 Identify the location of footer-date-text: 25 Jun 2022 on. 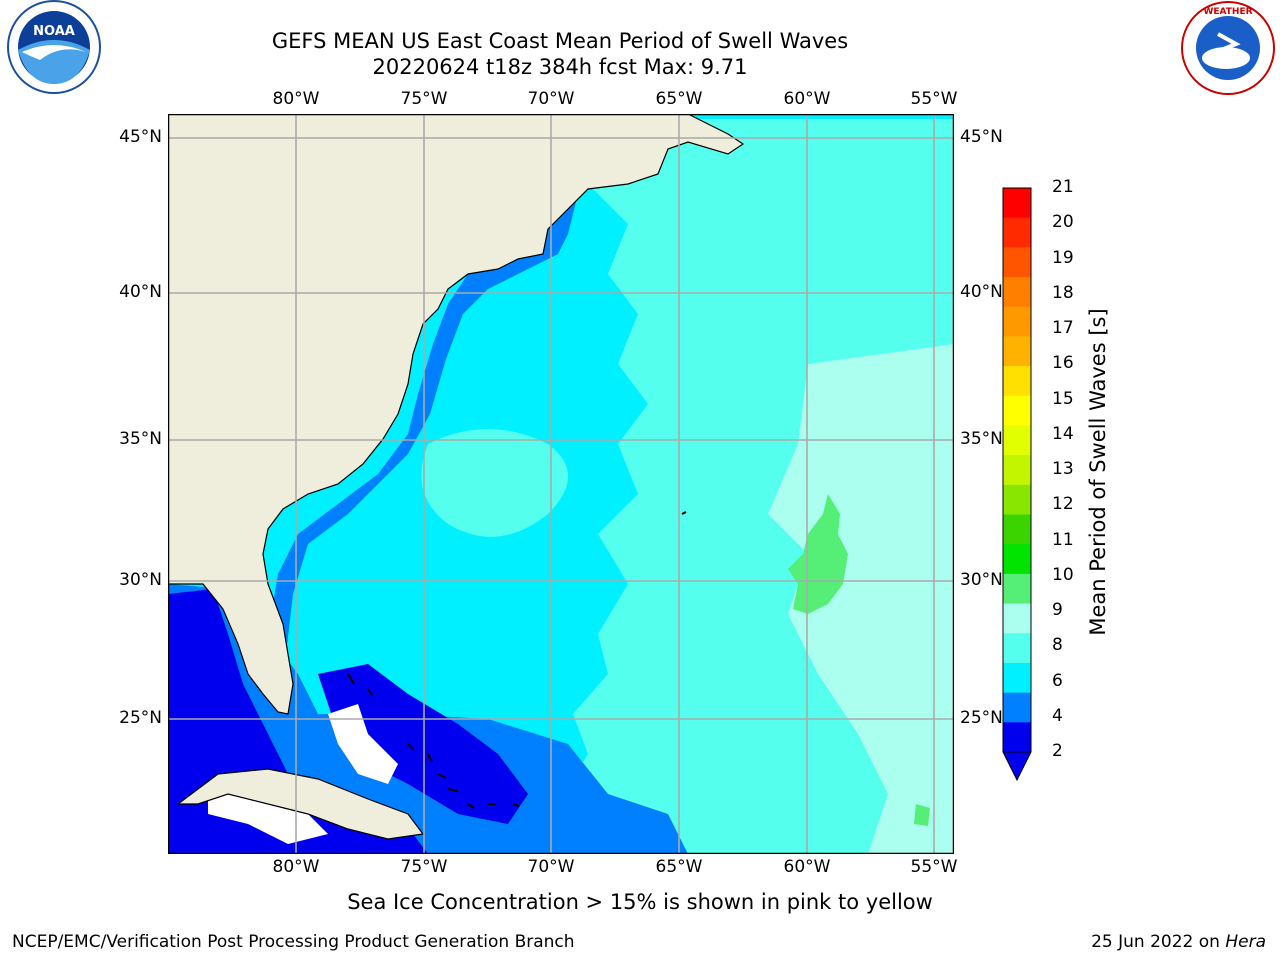
(1158, 942).